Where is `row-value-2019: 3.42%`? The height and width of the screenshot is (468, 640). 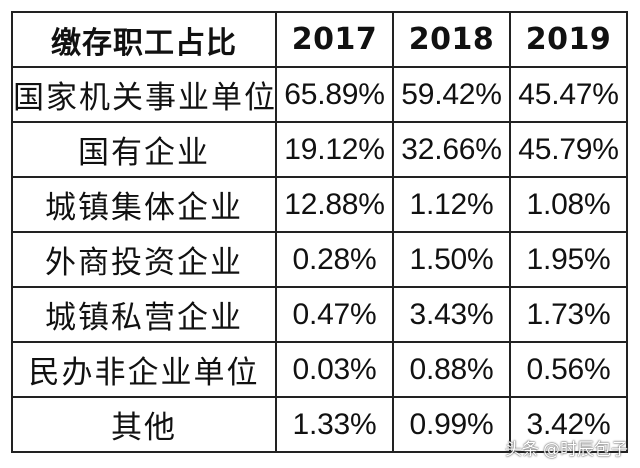
row-value-2019: 3.42% is located at coordinates (568, 424).